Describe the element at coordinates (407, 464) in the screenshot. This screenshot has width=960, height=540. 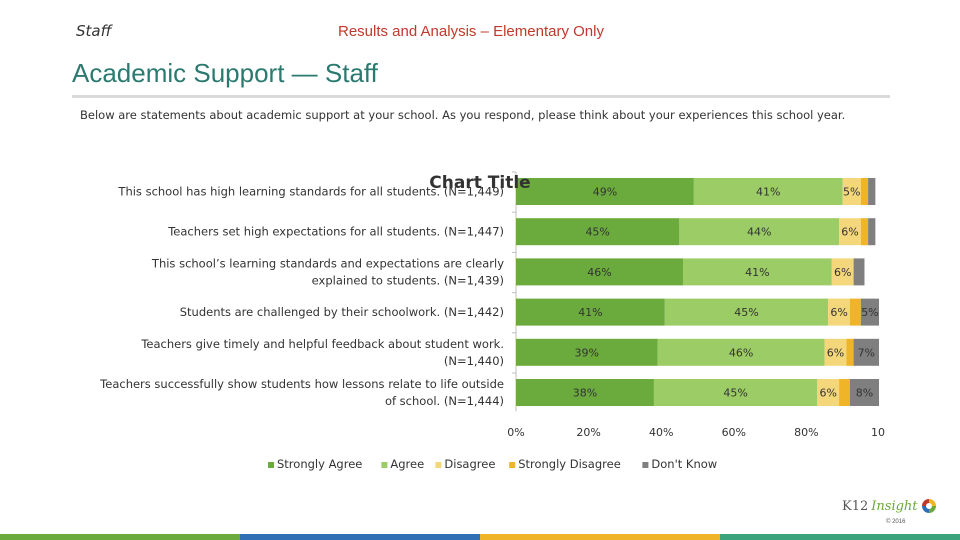
I see `legend-label: Agree` at that location.